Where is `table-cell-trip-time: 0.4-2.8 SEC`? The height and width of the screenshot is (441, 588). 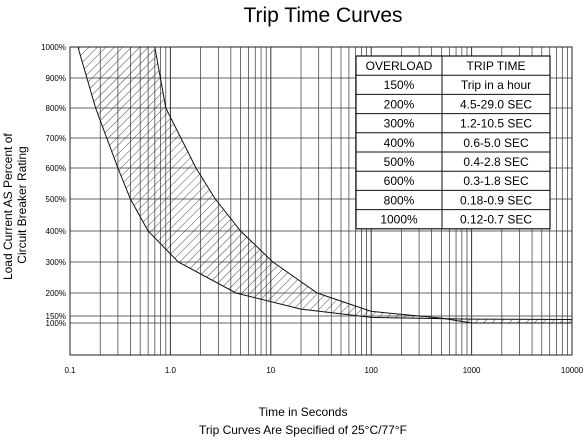
table-cell-trip-time: 0.4-2.8 SEC is located at coordinates (496, 162).